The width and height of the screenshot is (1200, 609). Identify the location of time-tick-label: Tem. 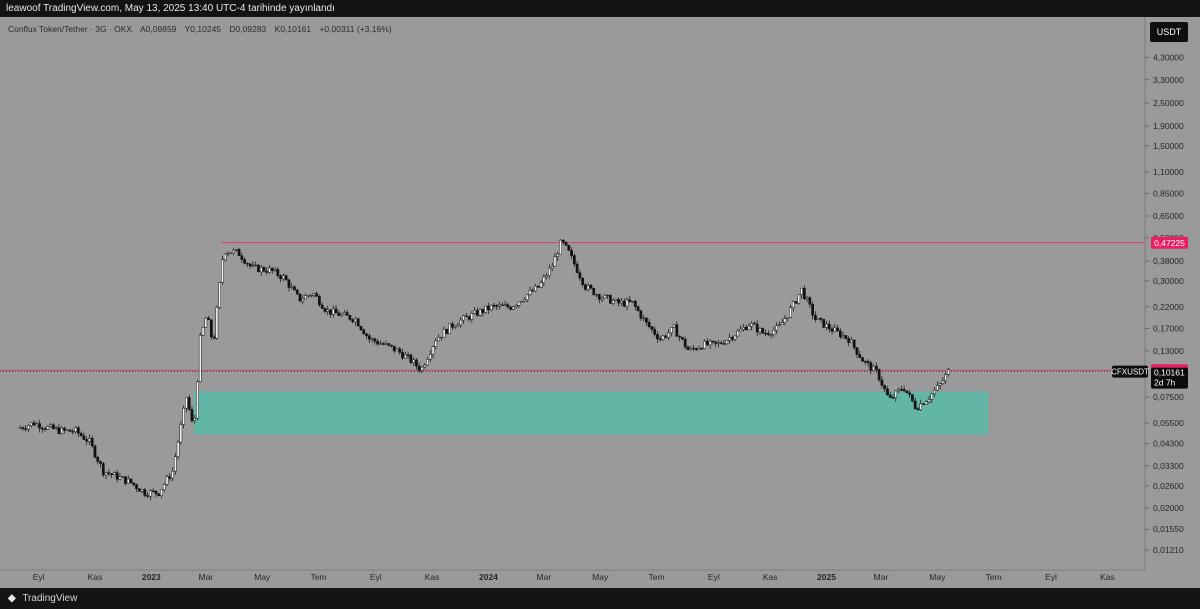
(318, 577).